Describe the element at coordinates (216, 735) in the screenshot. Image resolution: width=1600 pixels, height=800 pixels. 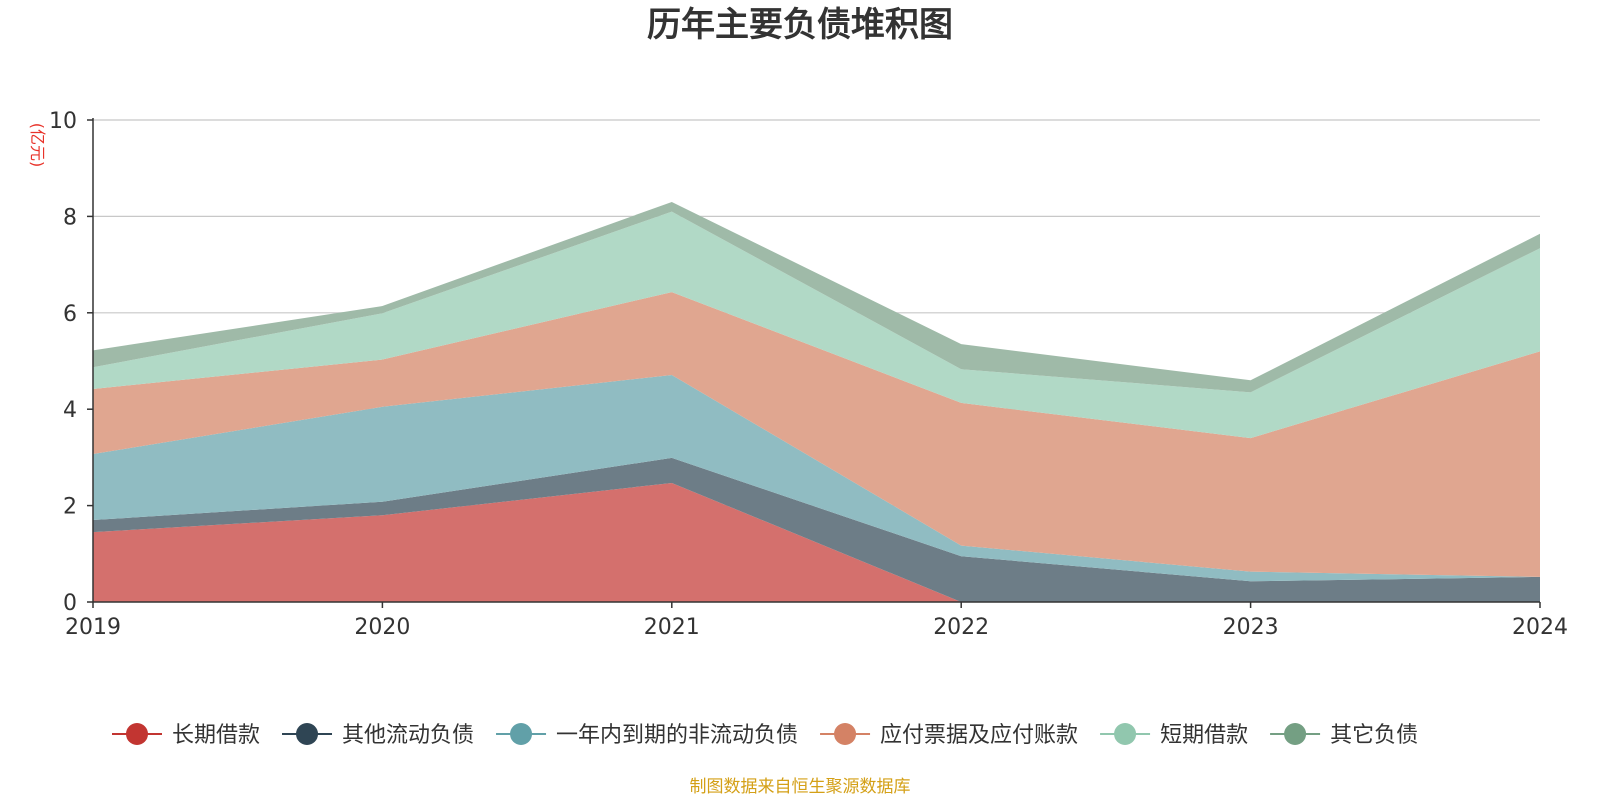
I see `legend-label: 长期借款` at that location.